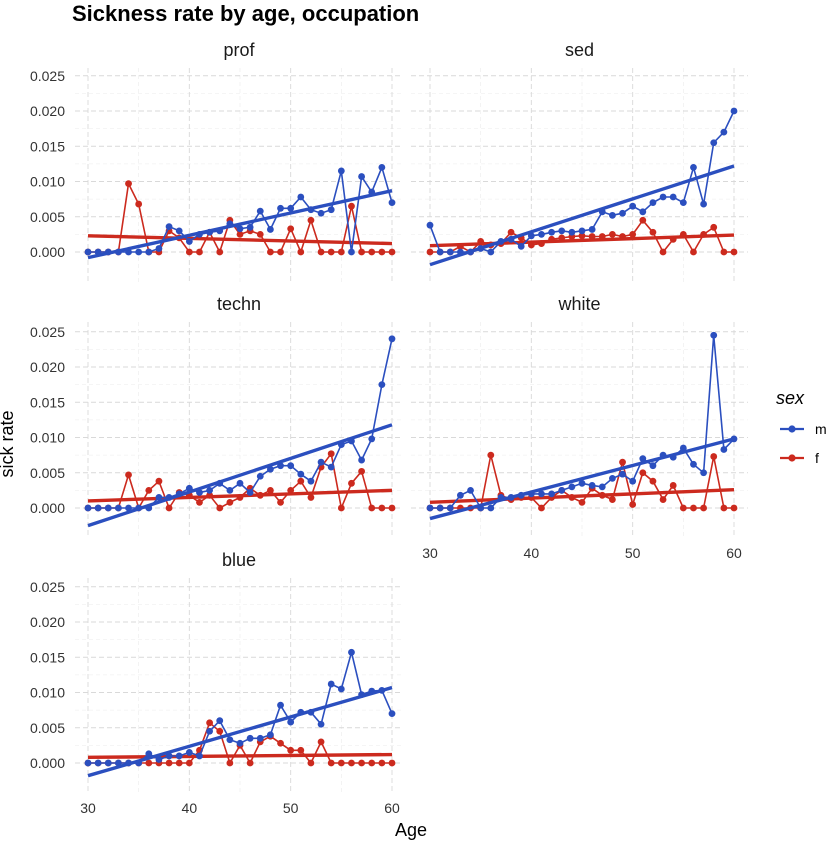 This screenshot has height=845, width=840. Describe the element at coordinates (240, 756) in the screenshot. I see `trend-line-f` at that location.